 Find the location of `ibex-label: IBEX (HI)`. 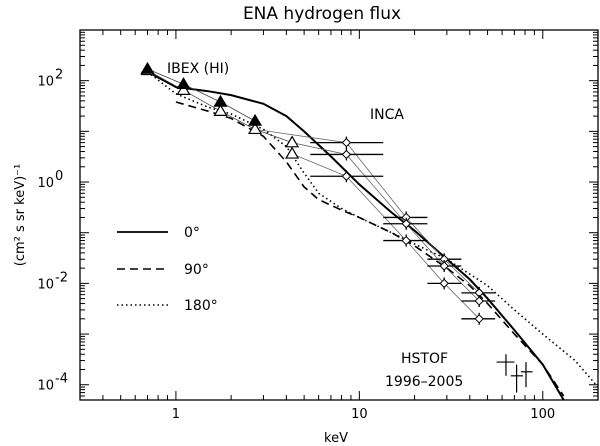

ibex-label: IBEX (HI) is located at coordinates (198, 69).